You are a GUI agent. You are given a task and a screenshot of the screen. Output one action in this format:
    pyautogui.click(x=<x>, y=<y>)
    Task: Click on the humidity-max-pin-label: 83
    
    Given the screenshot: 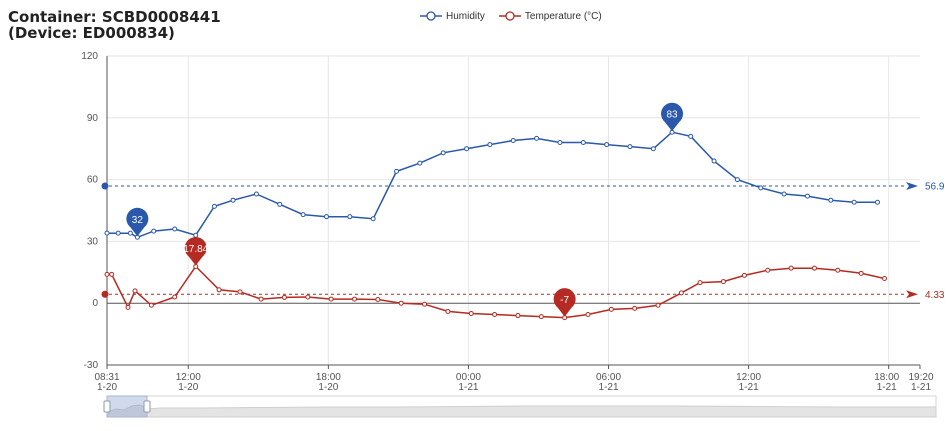 What is the action you would take?
    pyautogui.click(x=672, y=115)
    